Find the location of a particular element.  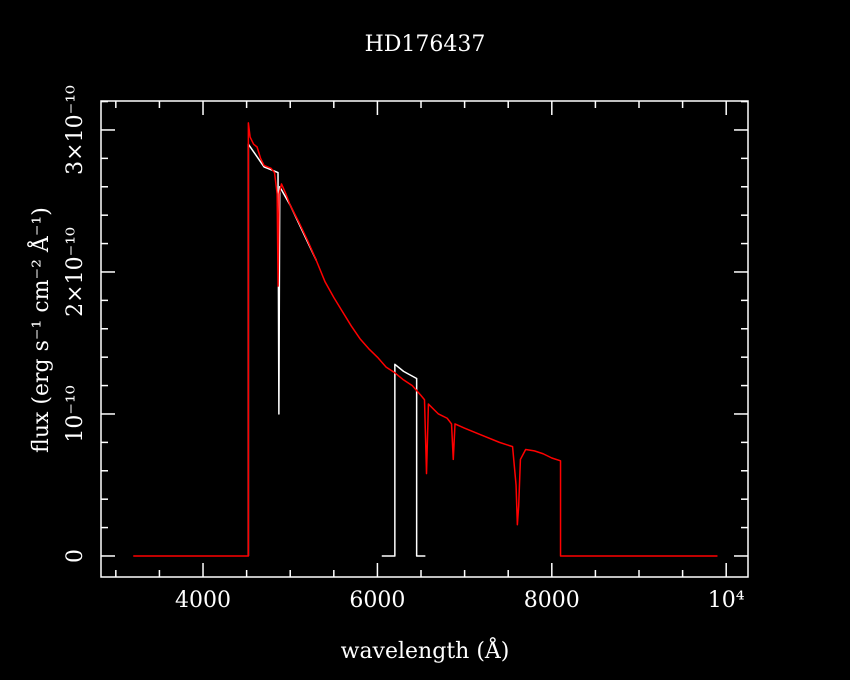

y-tick-label: 3×10⁻¹⁰ is located at coordinates (75, 130).